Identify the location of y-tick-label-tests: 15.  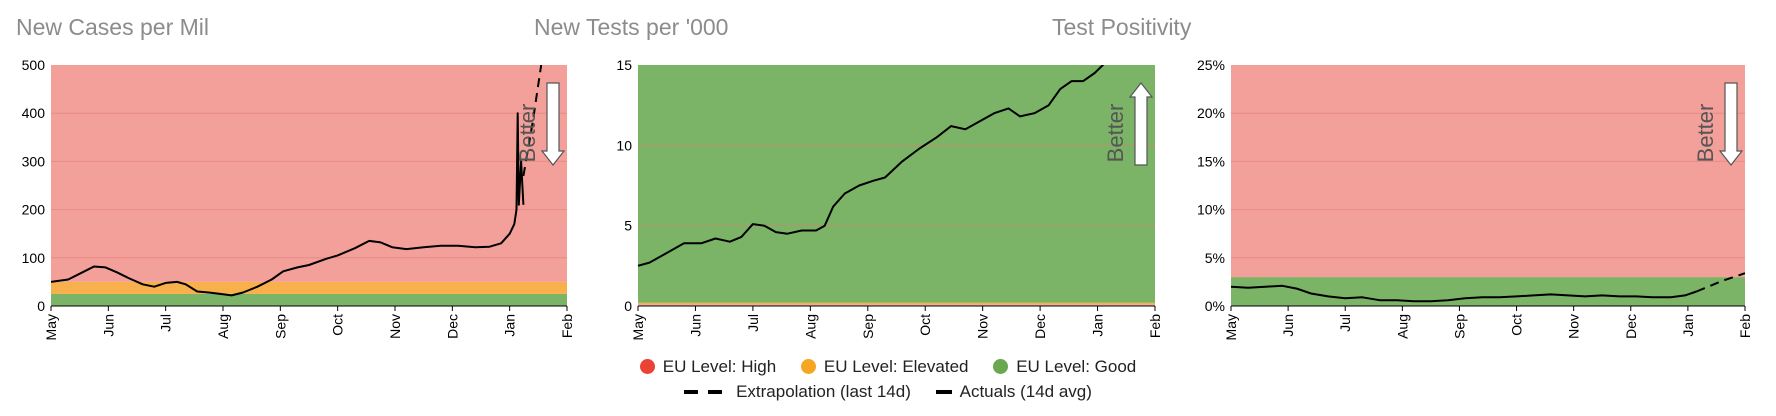
(624, 65).